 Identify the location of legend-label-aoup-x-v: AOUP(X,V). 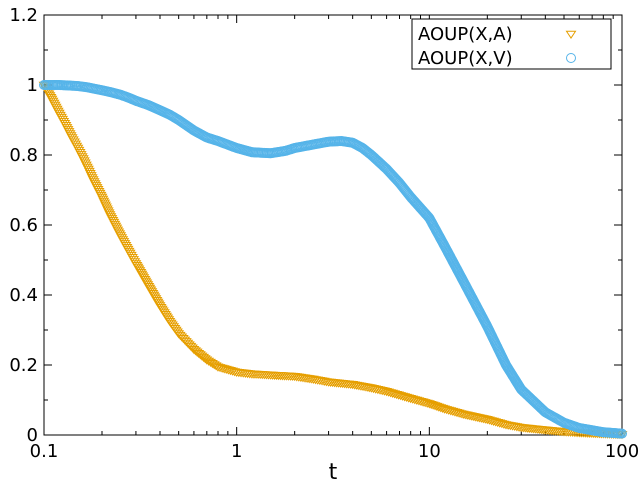
(465, 58).